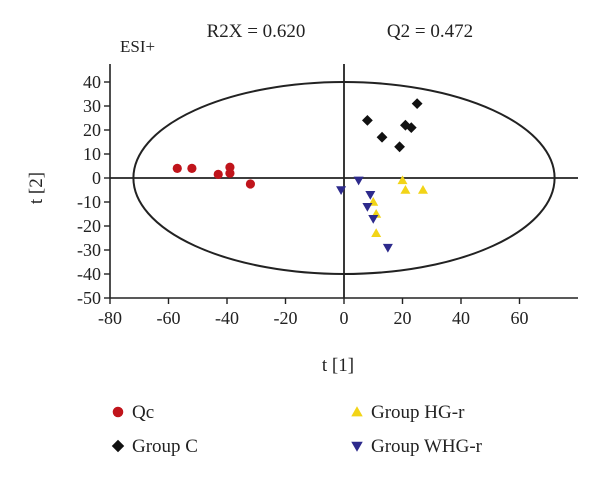 This screenshot has height=493, width=600. I want to click on legend-item-group-whg-r: Group WHG-r, so click(417, 446).